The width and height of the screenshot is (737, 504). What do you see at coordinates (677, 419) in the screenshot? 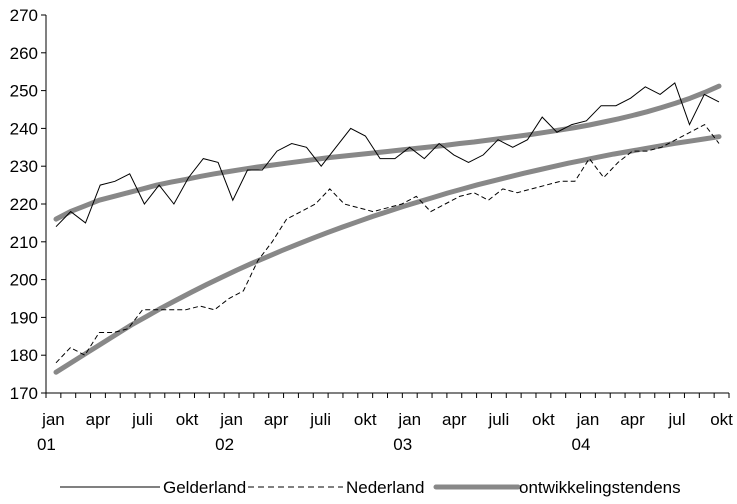
I see `x-tick-label: jul` at bounding box center [677, 419].